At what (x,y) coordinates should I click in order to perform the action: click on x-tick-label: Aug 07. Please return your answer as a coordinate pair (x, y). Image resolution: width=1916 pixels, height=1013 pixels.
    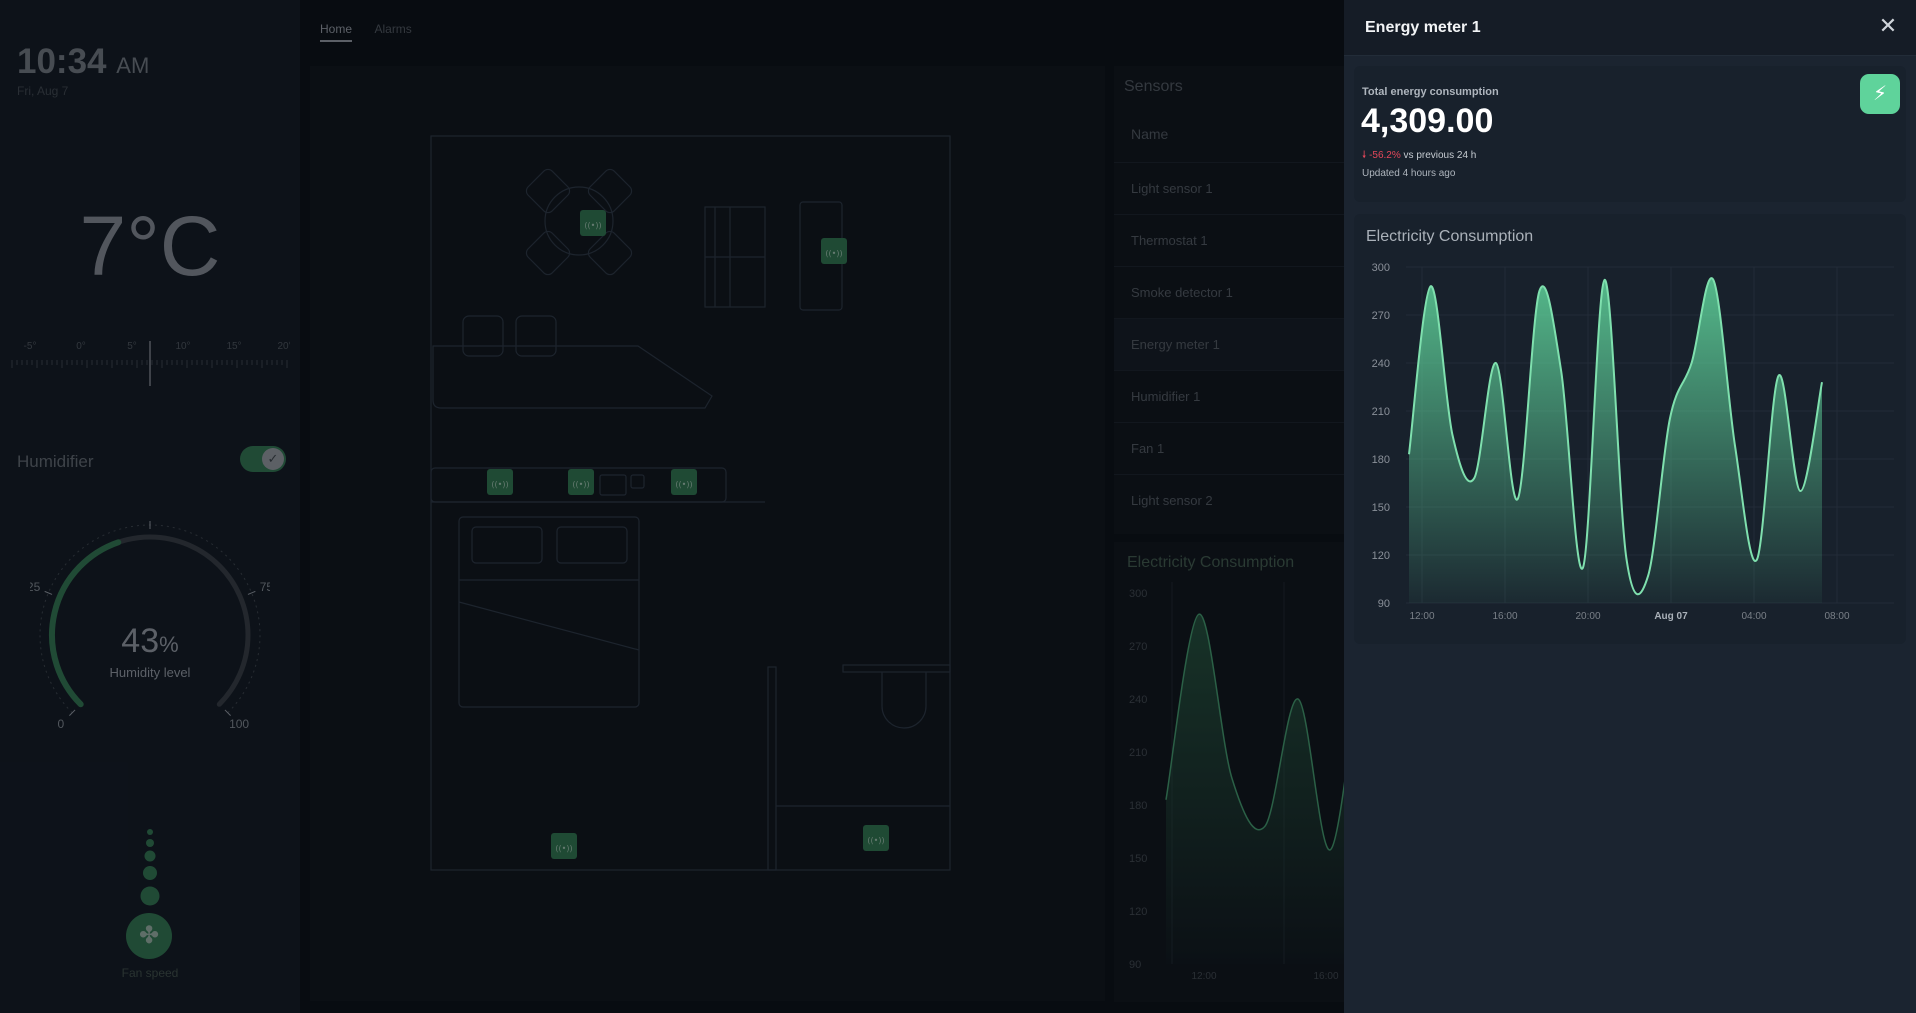
    Looking at the image, I should click on (1671, 616).